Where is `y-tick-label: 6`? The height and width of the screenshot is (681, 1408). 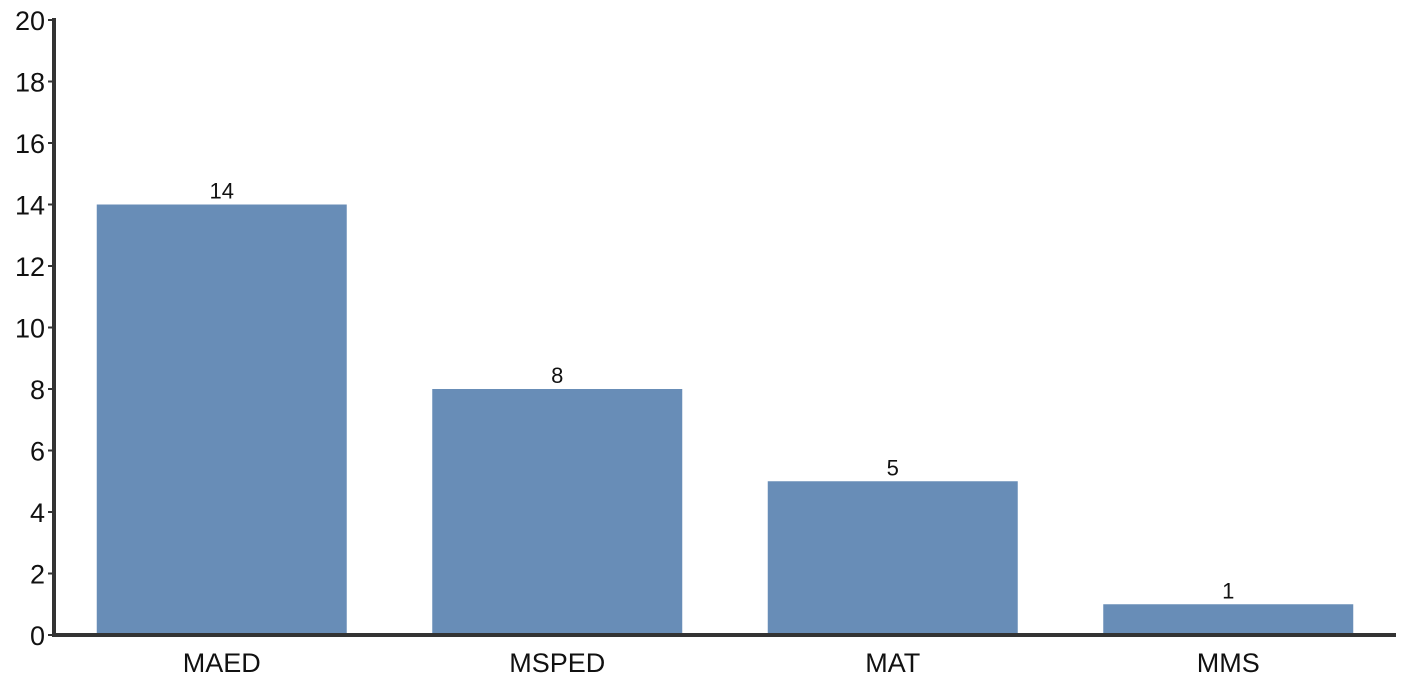
y-tick-label: 6 is located at coordinates (37, 452).